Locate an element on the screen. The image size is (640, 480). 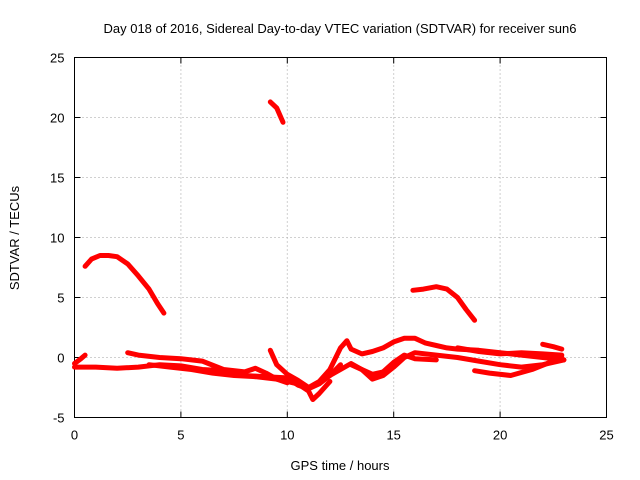
series-line-arc-afternoon-high is located at coordinates (444, 303).